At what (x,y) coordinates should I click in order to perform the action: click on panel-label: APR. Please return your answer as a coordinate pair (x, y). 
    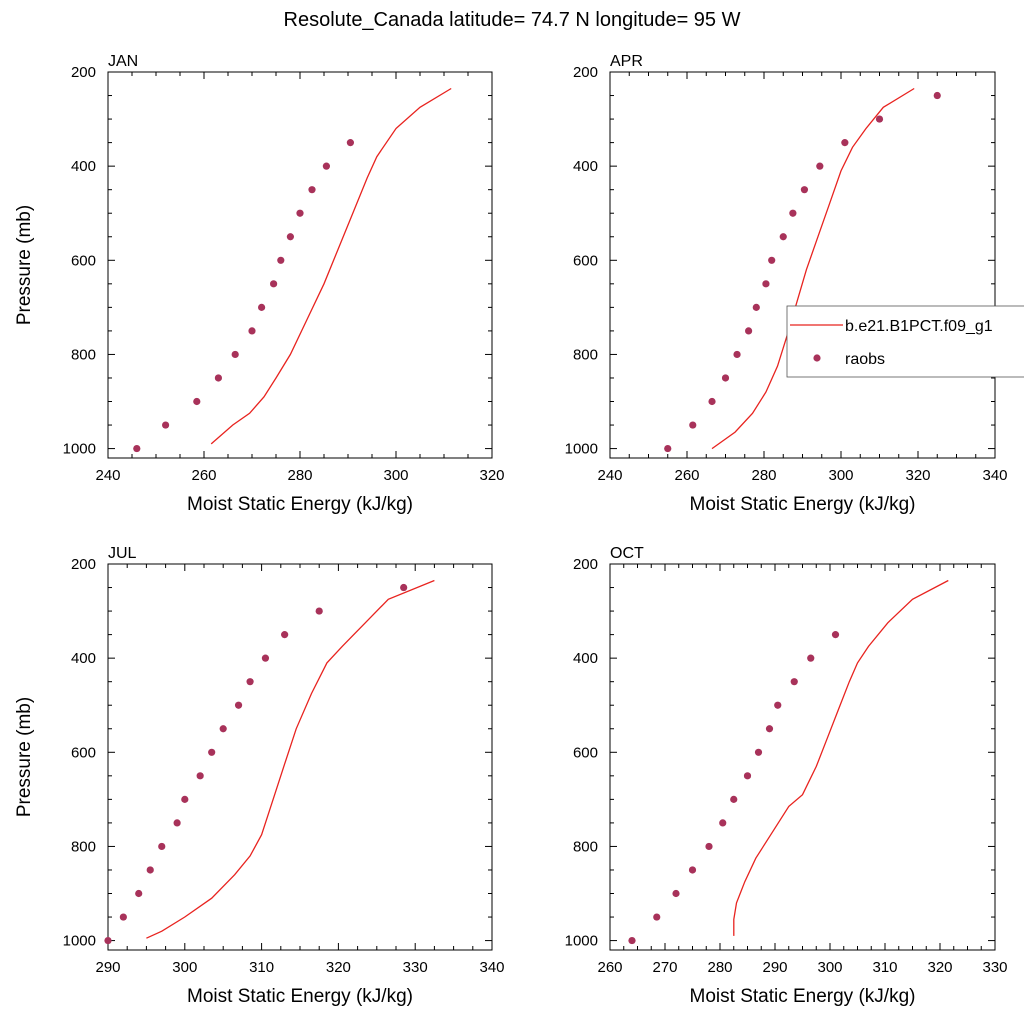
    Looking at the image, I should click on (626, 61).